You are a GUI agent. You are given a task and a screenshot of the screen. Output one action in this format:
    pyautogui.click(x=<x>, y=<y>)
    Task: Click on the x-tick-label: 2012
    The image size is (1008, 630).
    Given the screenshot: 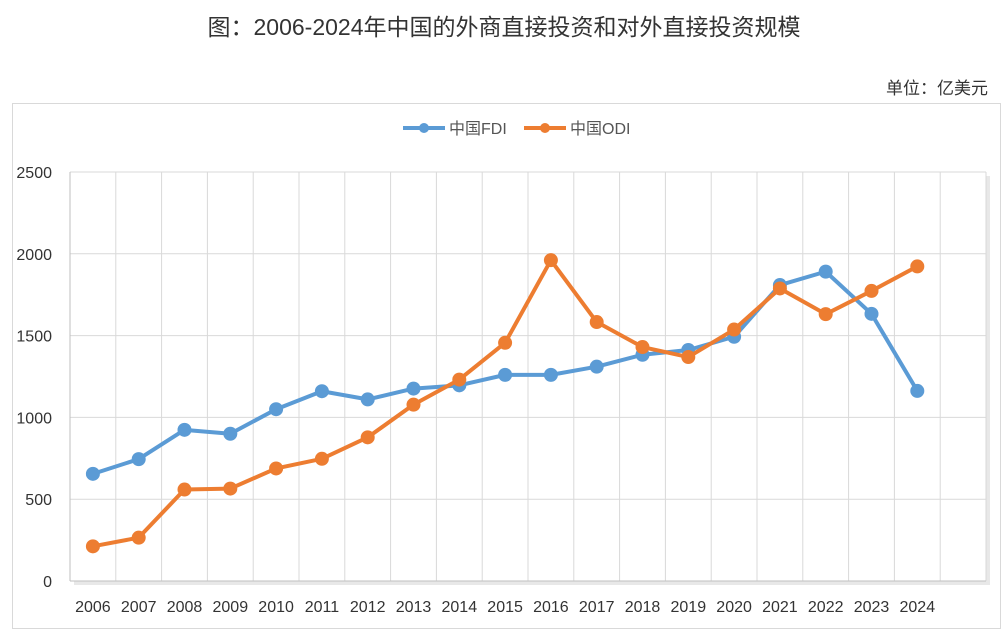 What is the action you would take?
    pyautogui.click(x=368, y=607)
    